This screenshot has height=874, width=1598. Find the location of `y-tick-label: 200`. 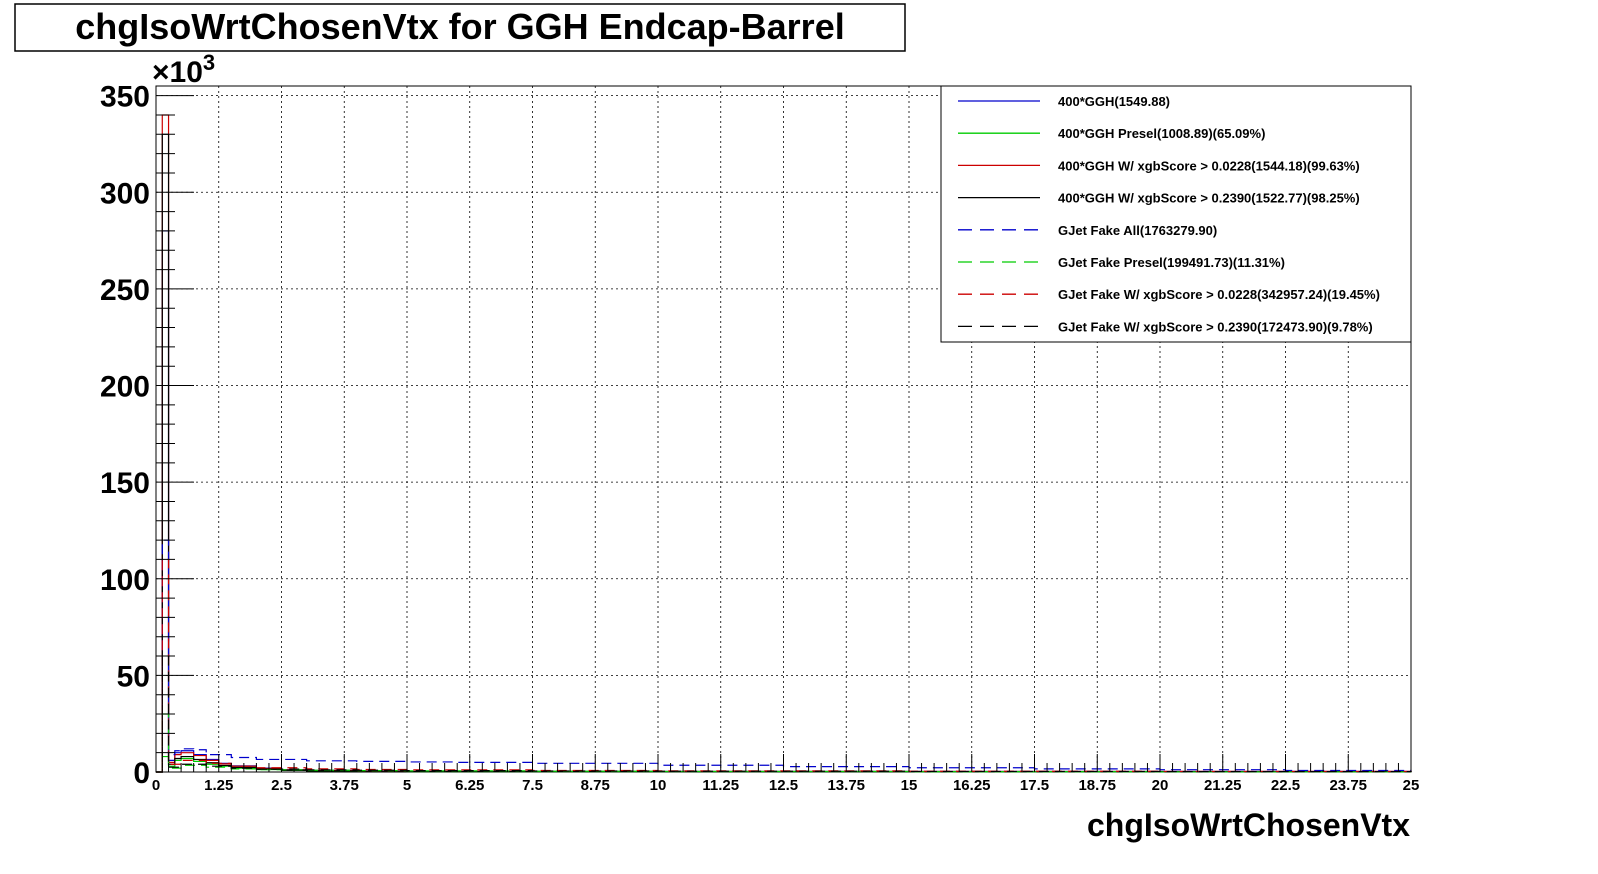

y-tick-label: 200 is located at coordinates (125, 387).